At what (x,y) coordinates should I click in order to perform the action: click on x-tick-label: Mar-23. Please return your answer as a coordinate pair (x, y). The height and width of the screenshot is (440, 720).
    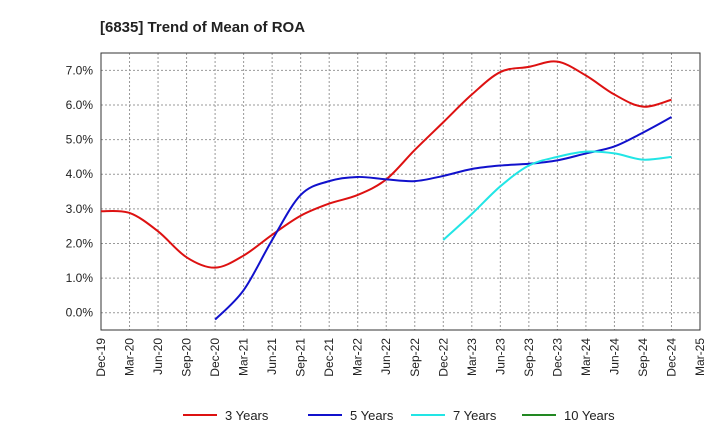
    Looking at the image, I should click on (472, 357).